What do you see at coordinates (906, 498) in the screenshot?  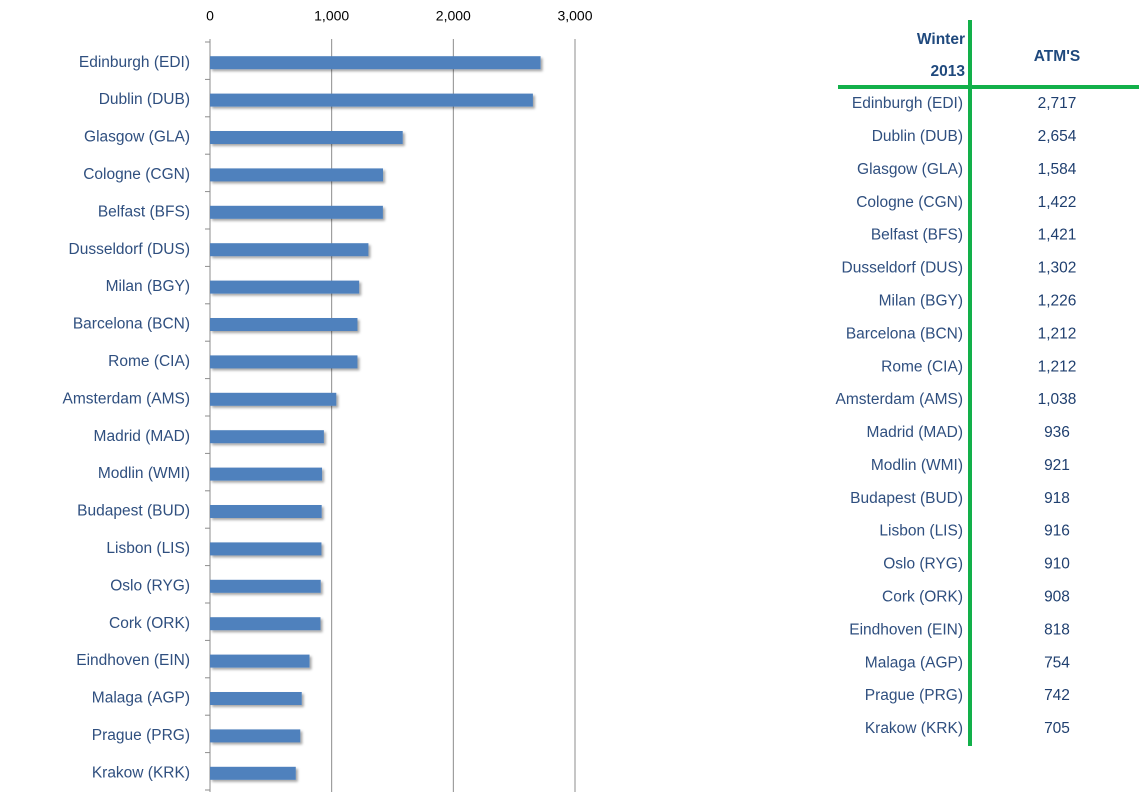 I see `table-cell: Budapest (BUD)` at bounding box center [906, 498].